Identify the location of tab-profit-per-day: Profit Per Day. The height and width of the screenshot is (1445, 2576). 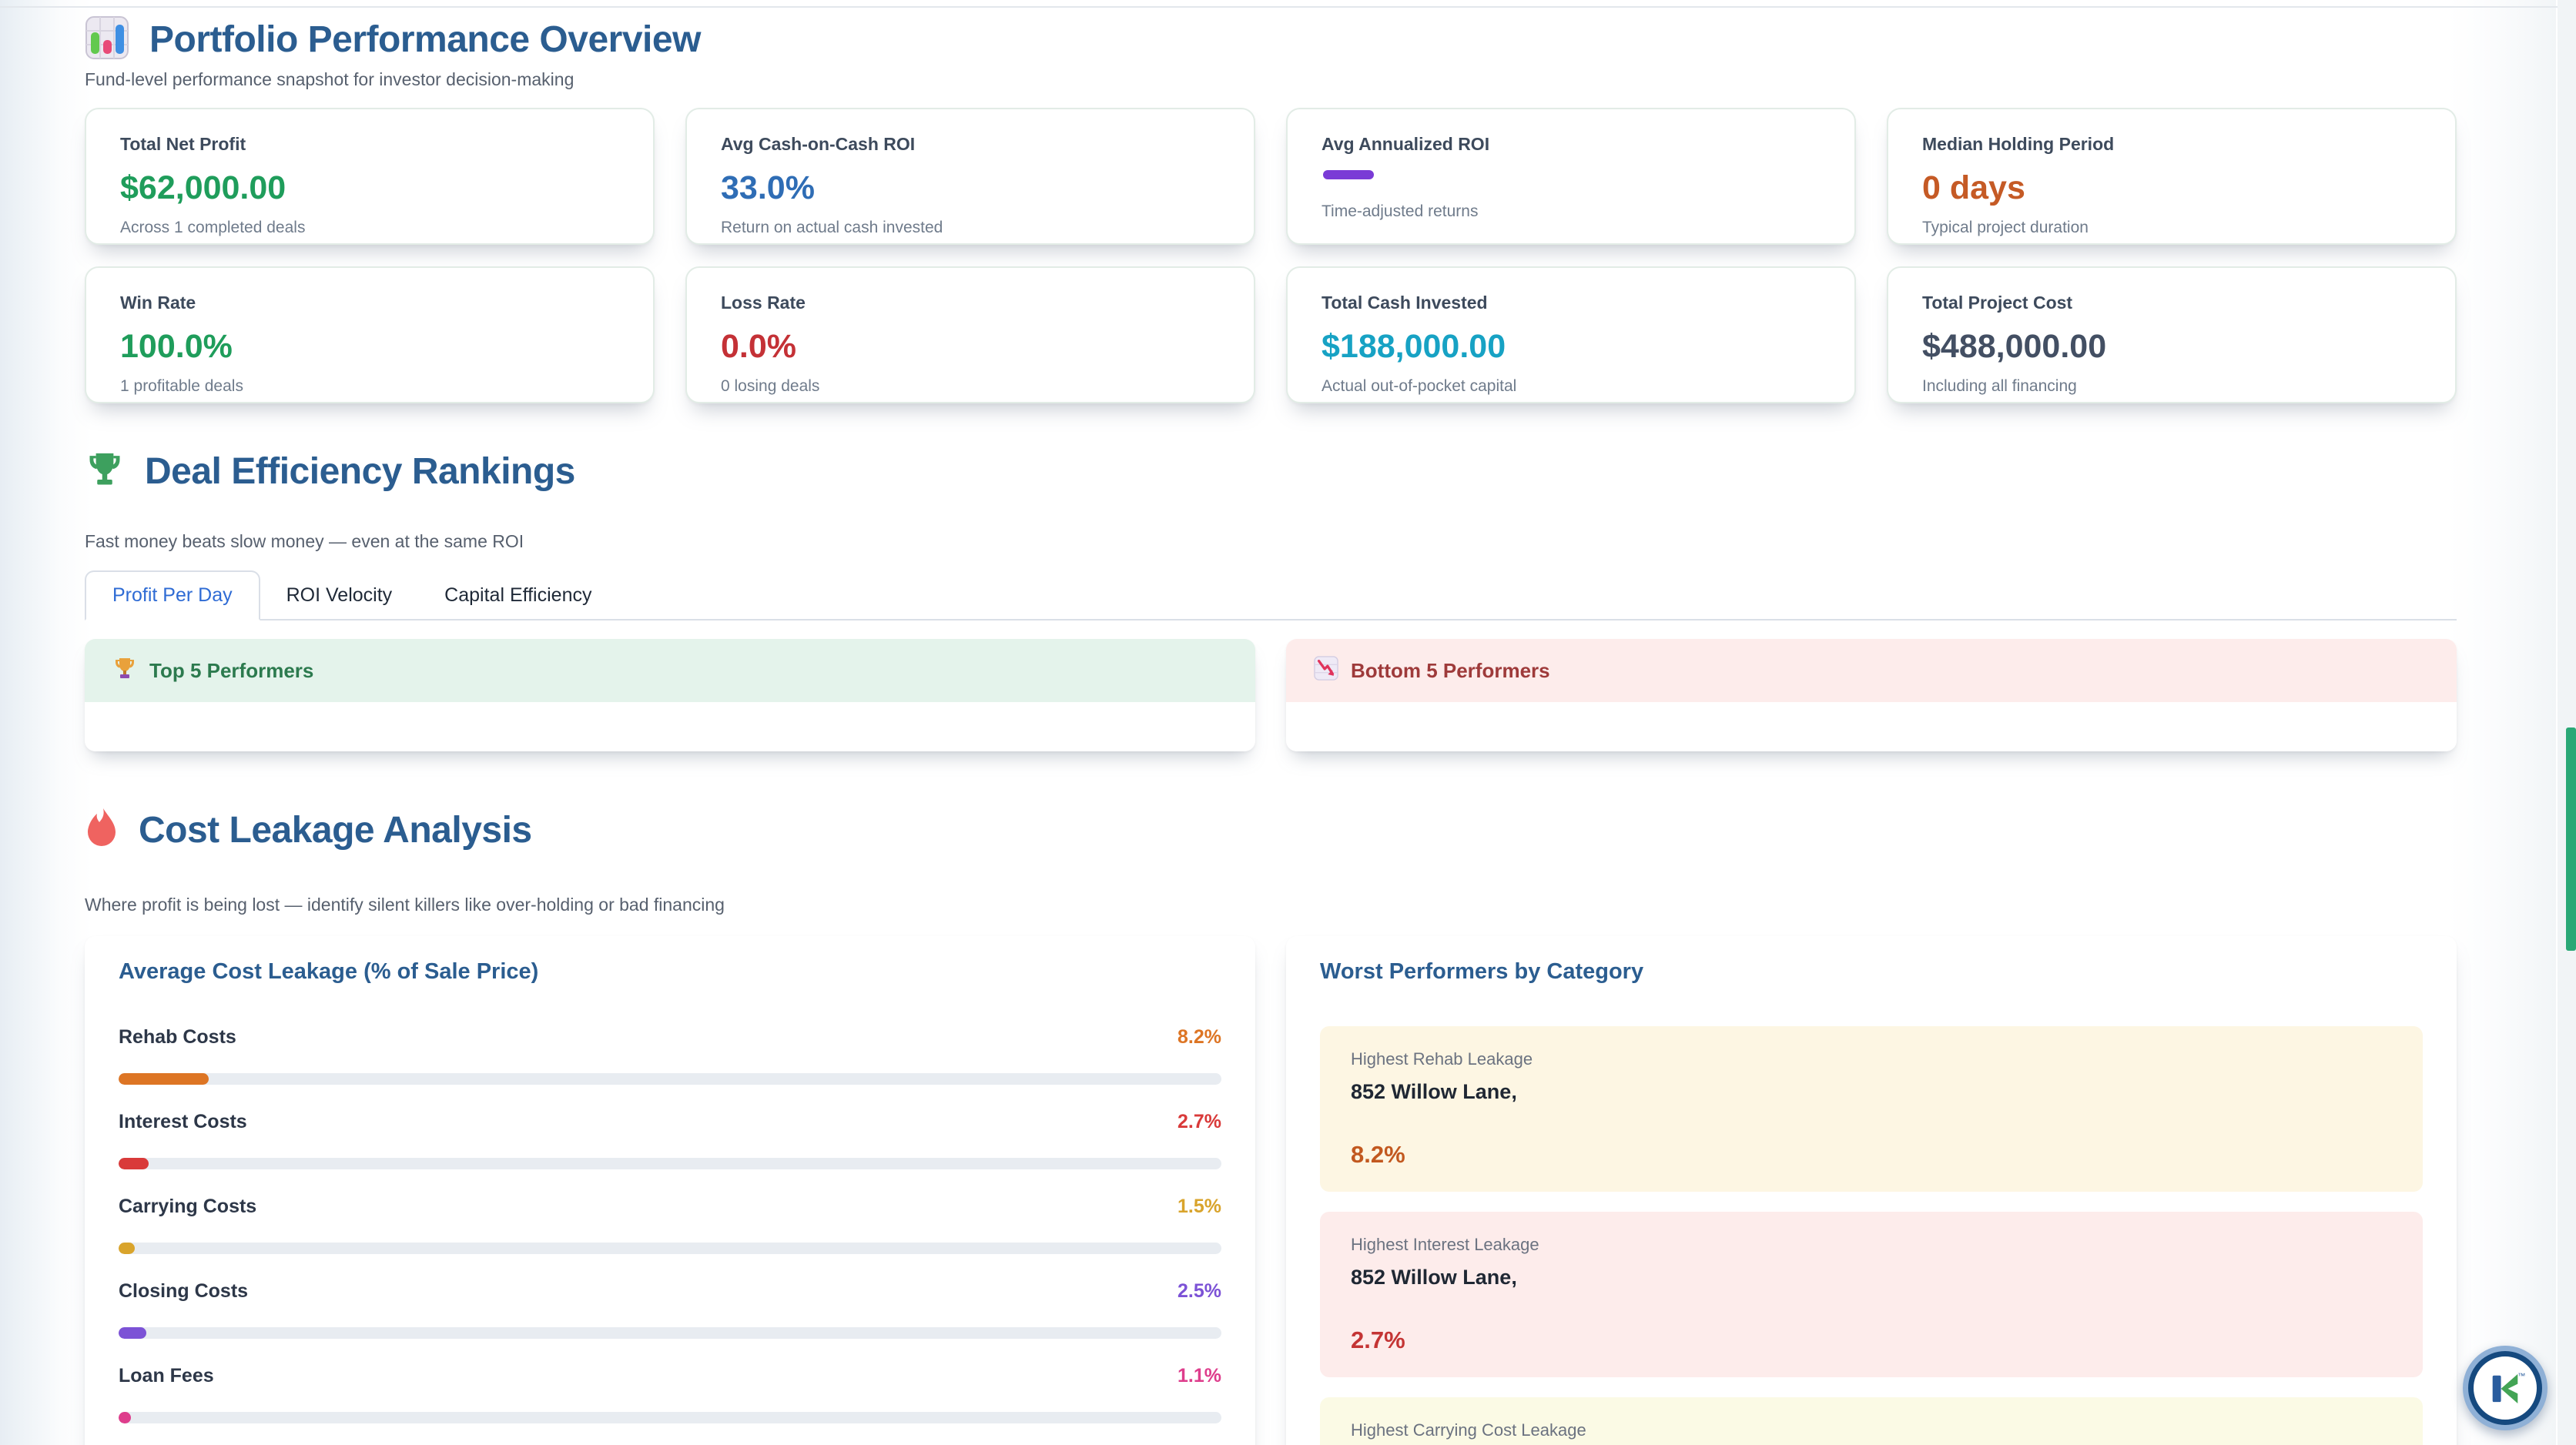
(172, 595).